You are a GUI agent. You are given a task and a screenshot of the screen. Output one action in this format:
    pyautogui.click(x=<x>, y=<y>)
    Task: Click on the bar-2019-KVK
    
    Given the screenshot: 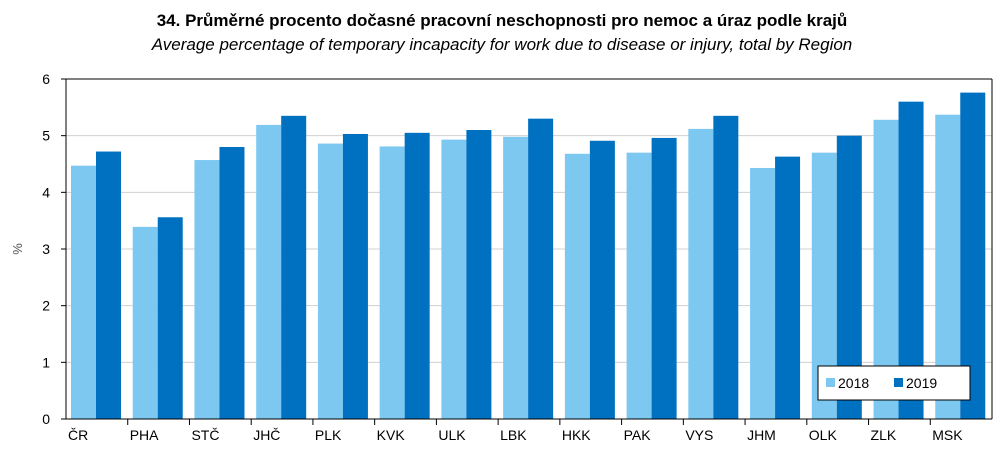 What is the action you would take?
    pyautogui.click(x=417, y=276)
    